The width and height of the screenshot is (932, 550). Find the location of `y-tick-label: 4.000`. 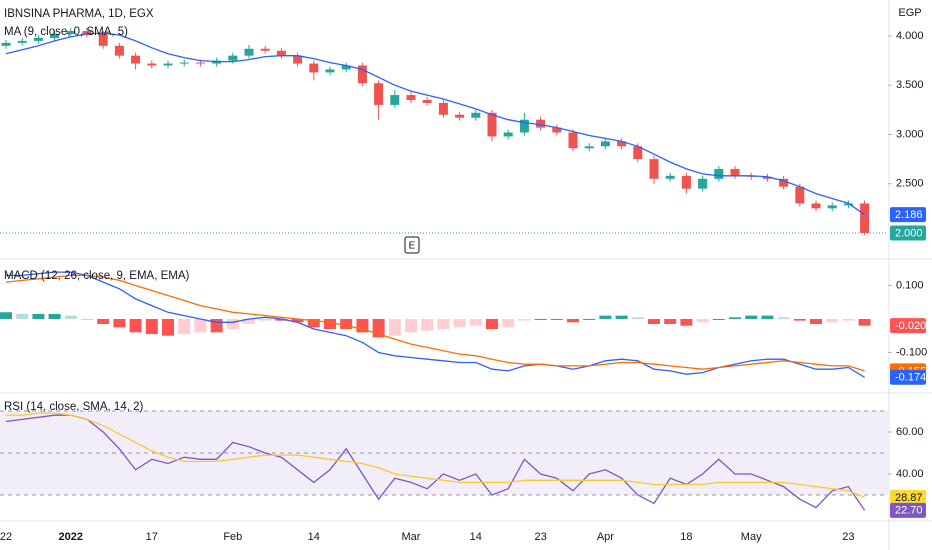

y-tick-label: 4.000 is located at coordinates (910, 36).